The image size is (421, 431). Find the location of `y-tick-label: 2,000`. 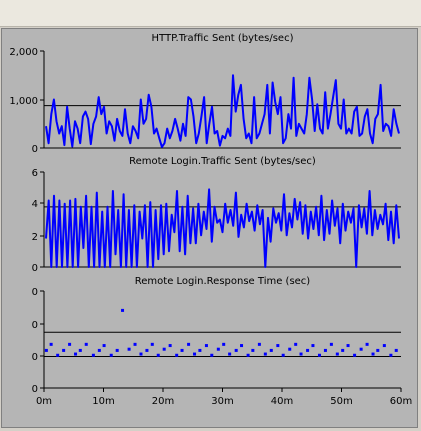

y-tick-label: 2,000 is located at coordinates (23, 52).